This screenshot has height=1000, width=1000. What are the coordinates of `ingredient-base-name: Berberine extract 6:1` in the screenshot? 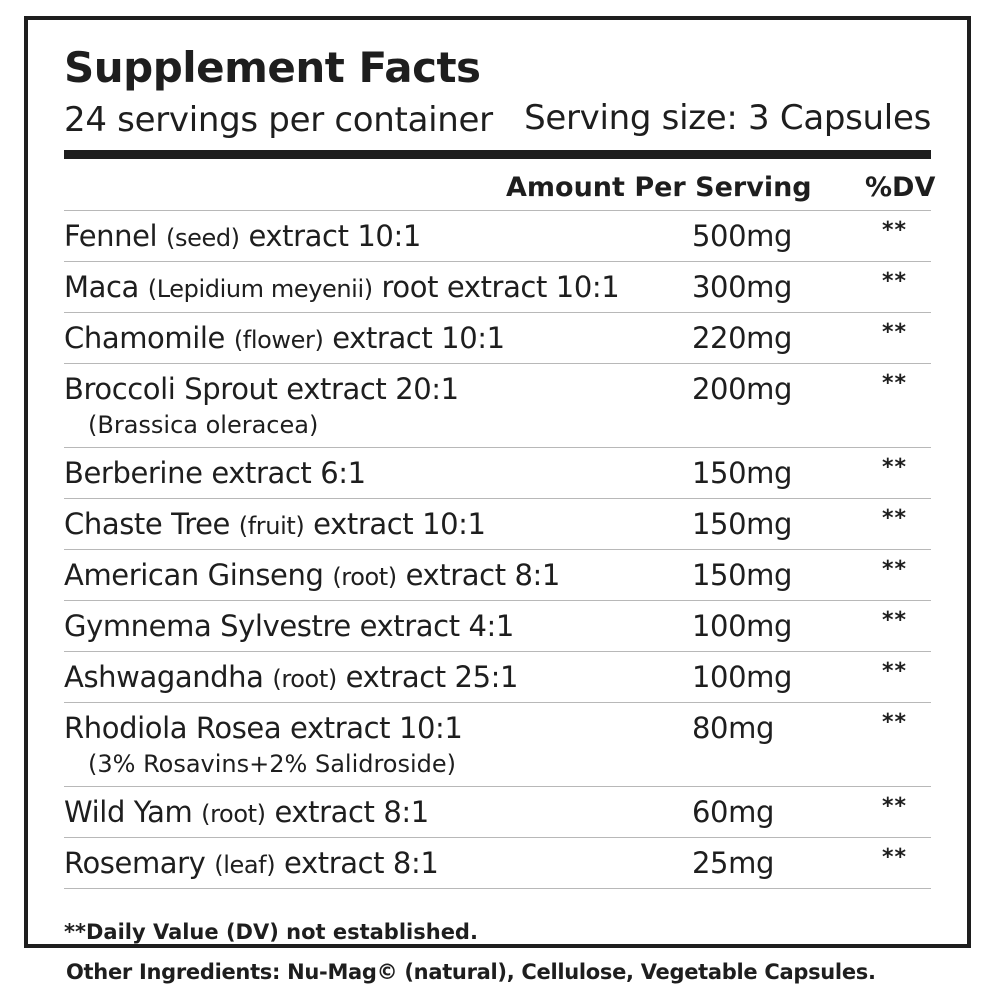 It's located at (215, 473).